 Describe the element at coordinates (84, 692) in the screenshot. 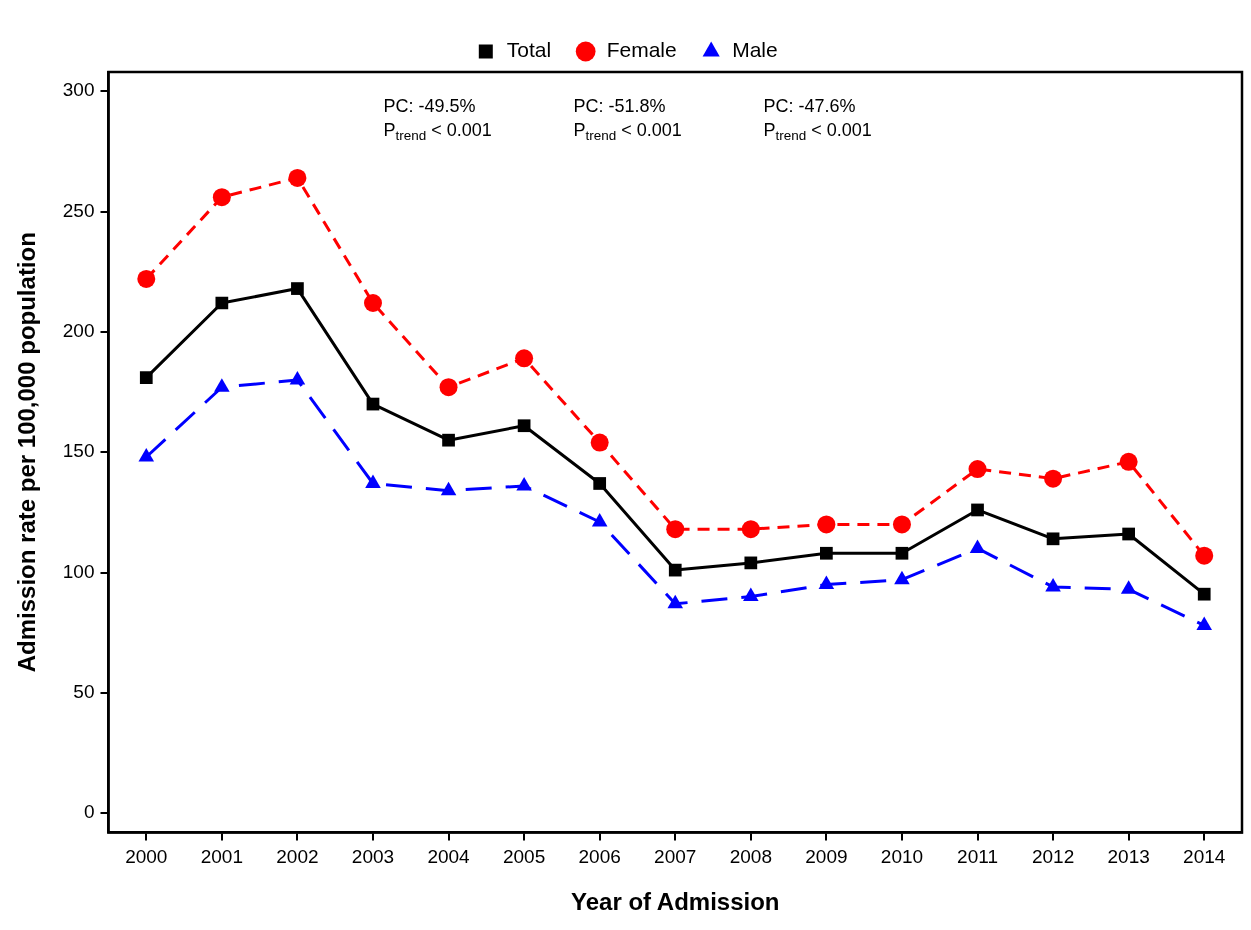

I see `y-tick-label: 50` at that location.